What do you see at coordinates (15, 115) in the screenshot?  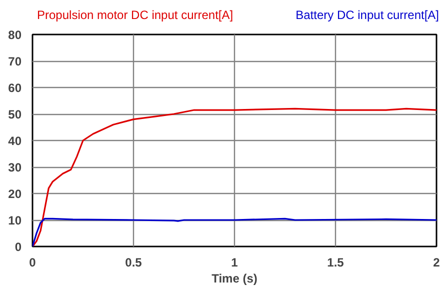 I see `y-tick-label: 50` at bounding box center [15, 115].